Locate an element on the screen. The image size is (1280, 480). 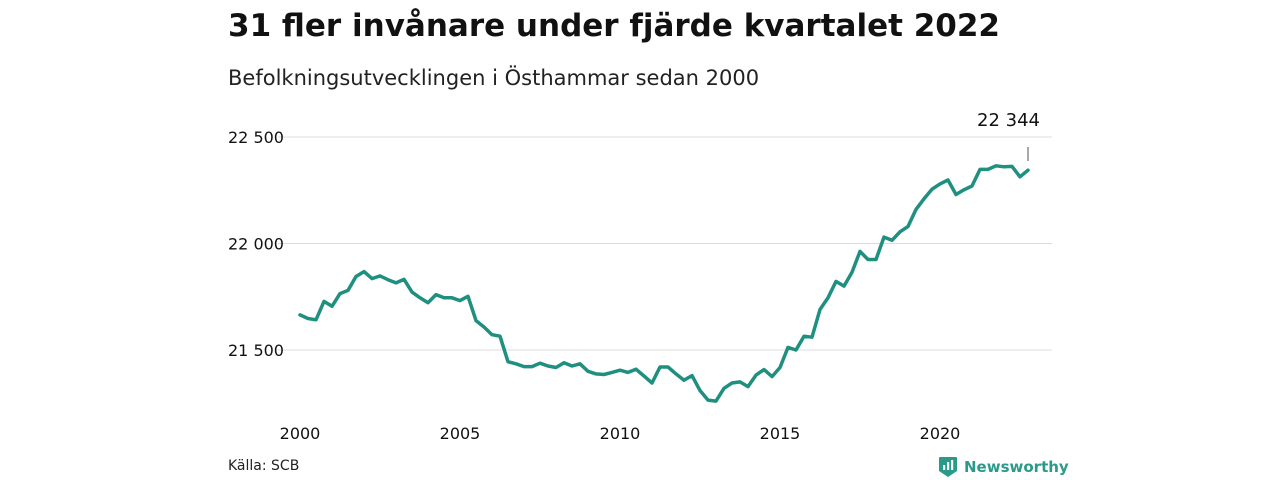
y-axis-ticks: 21 500 22 000 22 500 is located at coordinates (256, 244).